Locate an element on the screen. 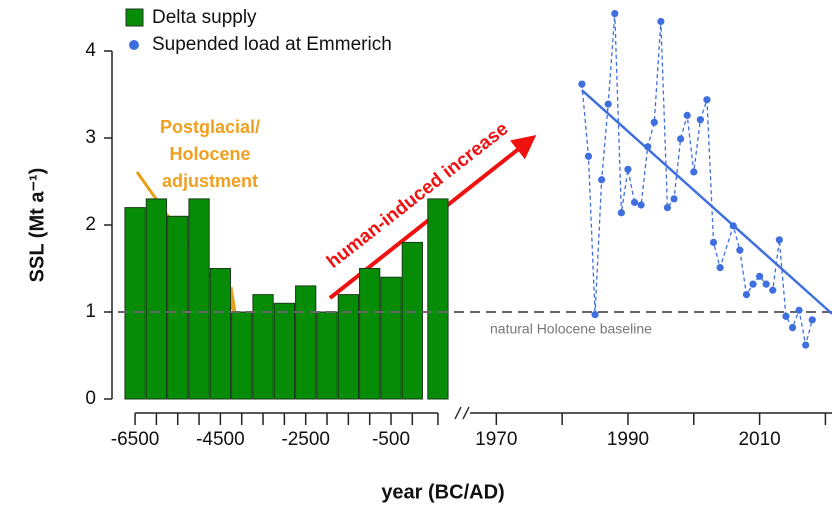  annotation: Postglacial/Holocene adjustment is located at coordinates (210, 154).